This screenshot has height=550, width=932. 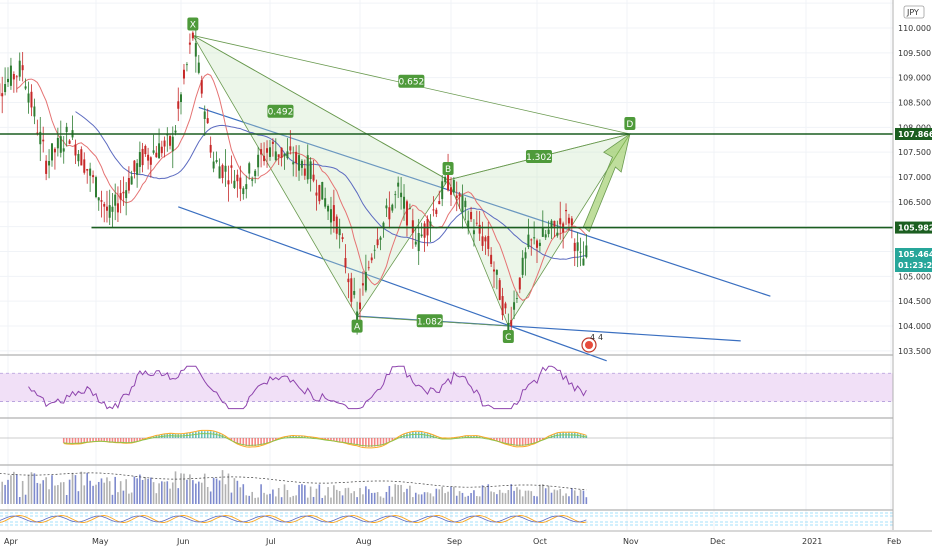 I want to click on point-label-a-bg, so click(x=357, y=326).